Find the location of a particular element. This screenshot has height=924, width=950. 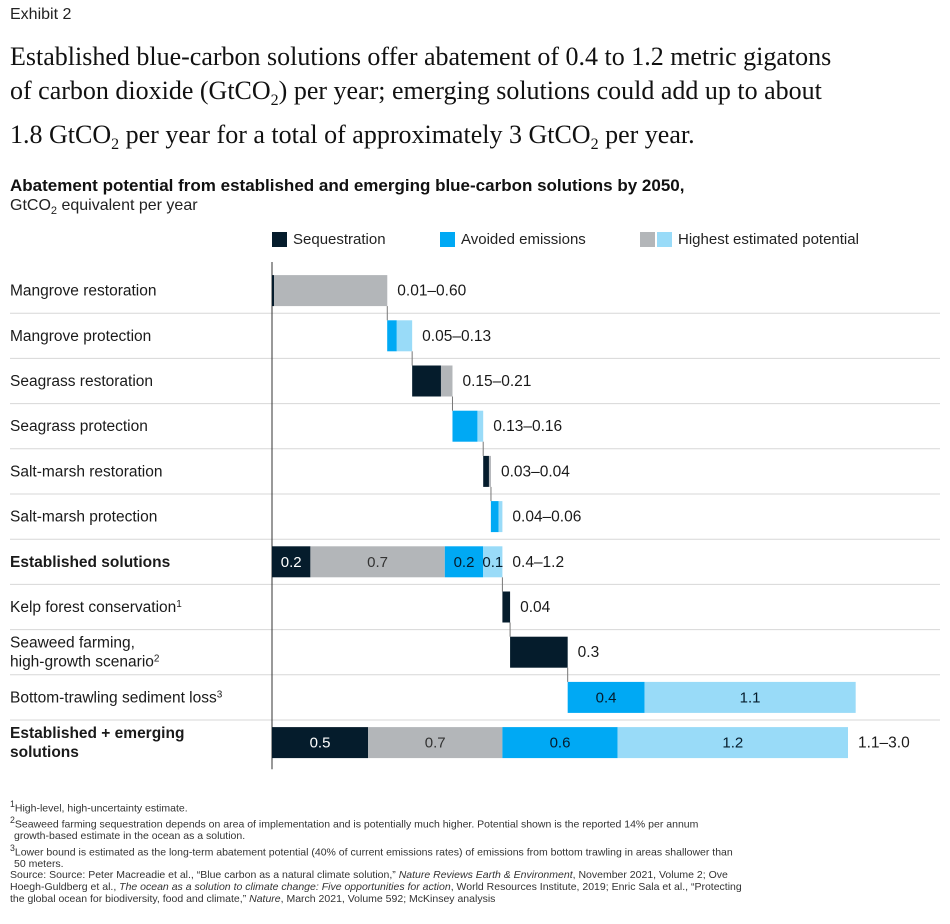

range-label: 0.04–0.06 is located at coordinates (546, 517).